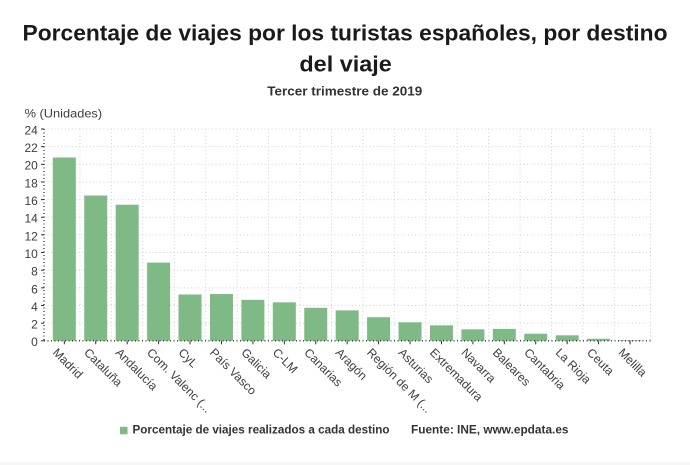 The image size is (690, 465). I want to click on svg-text: 8, so click(34, 272).